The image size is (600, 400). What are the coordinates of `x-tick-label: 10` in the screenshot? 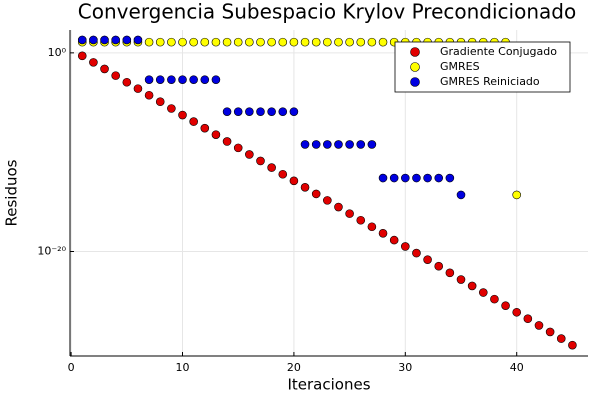 It's located at (183, 367).